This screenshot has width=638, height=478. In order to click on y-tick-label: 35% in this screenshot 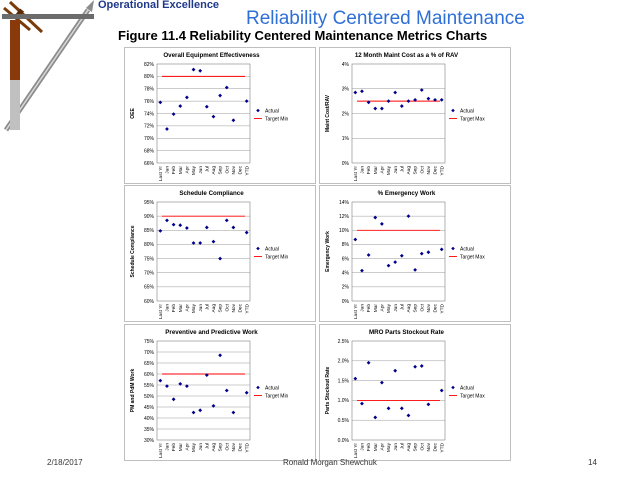, I will do `click(149, 430)`.